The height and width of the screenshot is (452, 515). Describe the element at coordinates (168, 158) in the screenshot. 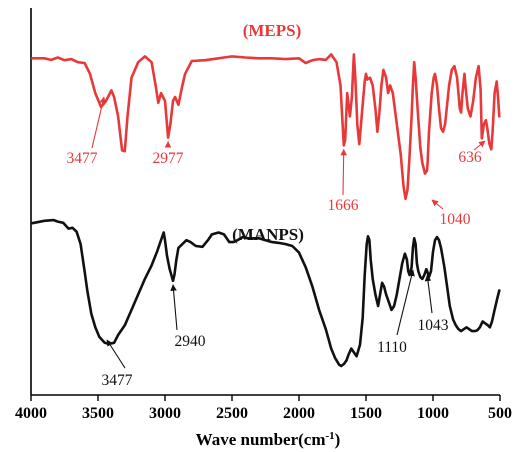

I see `annotation-label: 2977` at that location.